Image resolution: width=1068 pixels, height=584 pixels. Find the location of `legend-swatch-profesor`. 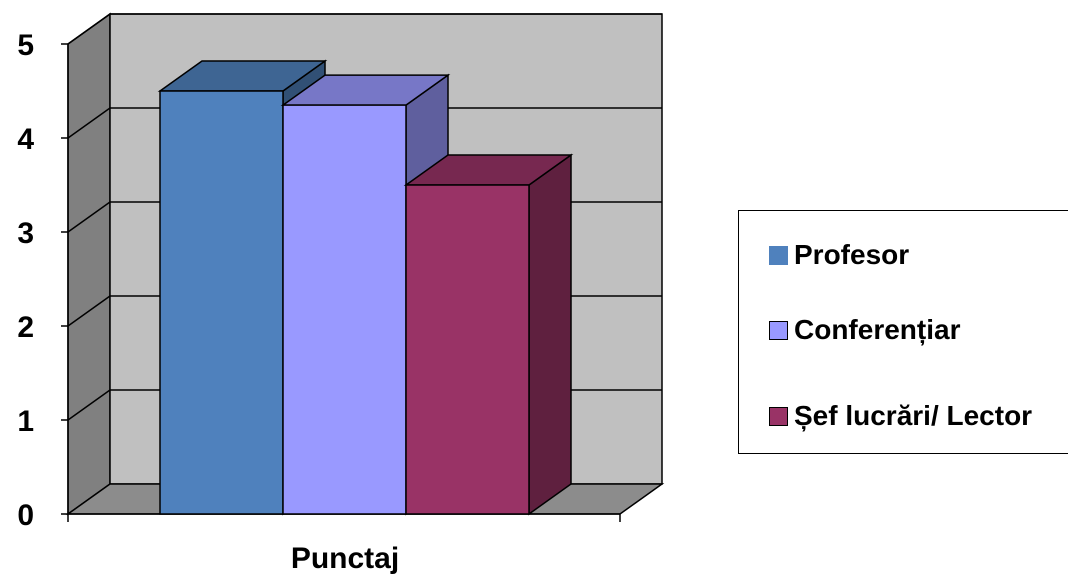

legend-swatch-profesor is located at coordinates (778, 255).